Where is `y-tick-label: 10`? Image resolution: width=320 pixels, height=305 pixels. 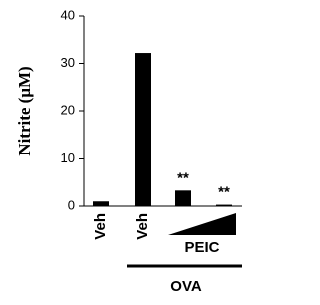 y-tick-label: 10 is located at coordinates (68, 157).